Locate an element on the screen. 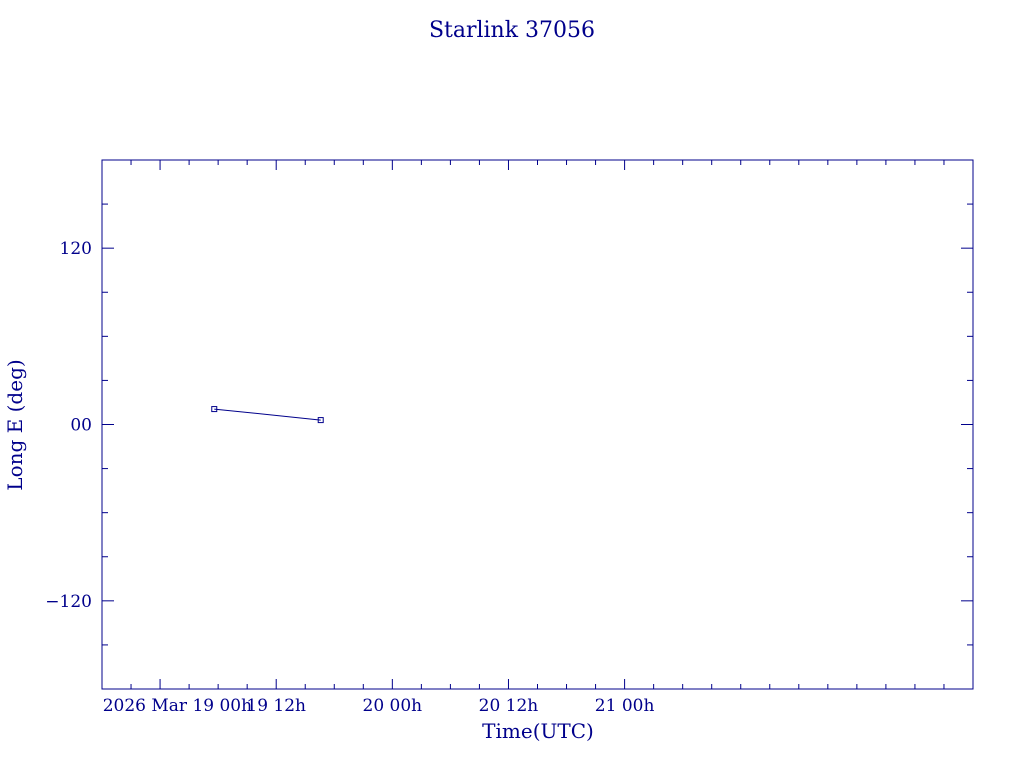 The width and height of the screenshot is (1024, 768). x-tick-label: 2026 Mar 19 00h is located at coordinates (177, 706).